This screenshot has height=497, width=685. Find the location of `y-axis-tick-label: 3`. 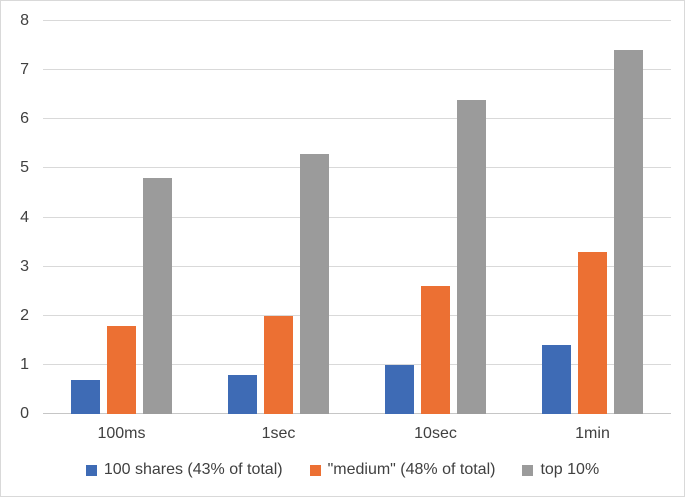

y-axis-tick-label: 3 is located at coordinates (24, 266).